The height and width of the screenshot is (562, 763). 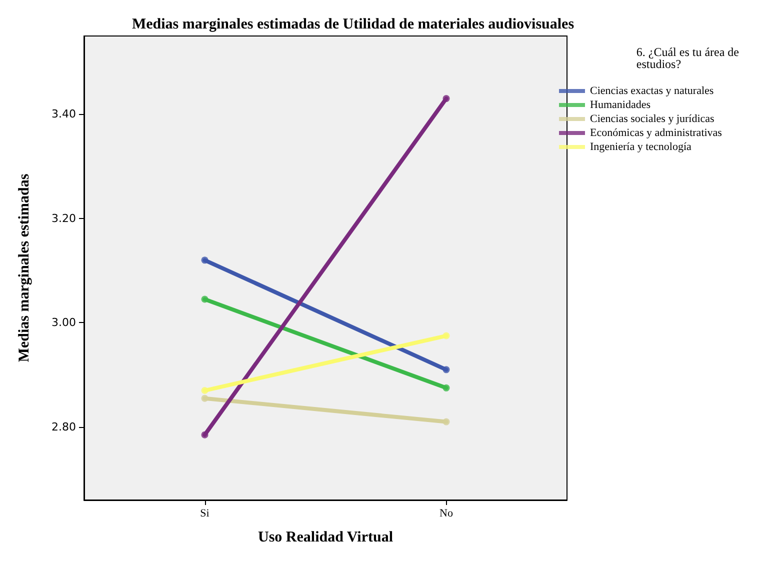 I want to click on y-axis-title: Medias marginales estimadas, so click(x=24, y=268).